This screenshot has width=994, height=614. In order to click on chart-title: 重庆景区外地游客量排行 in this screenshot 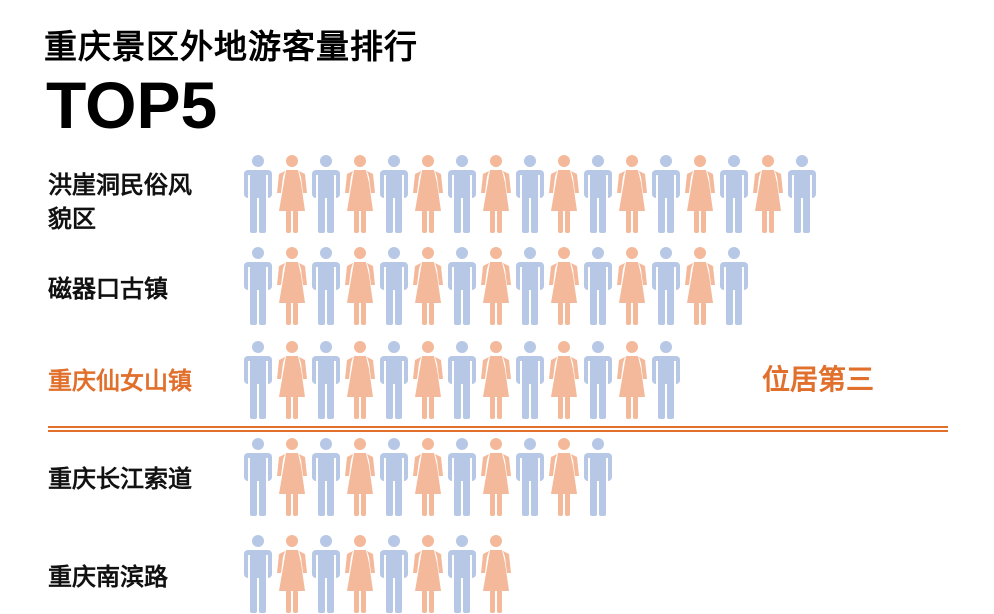, I will do `click(231, 46)`.